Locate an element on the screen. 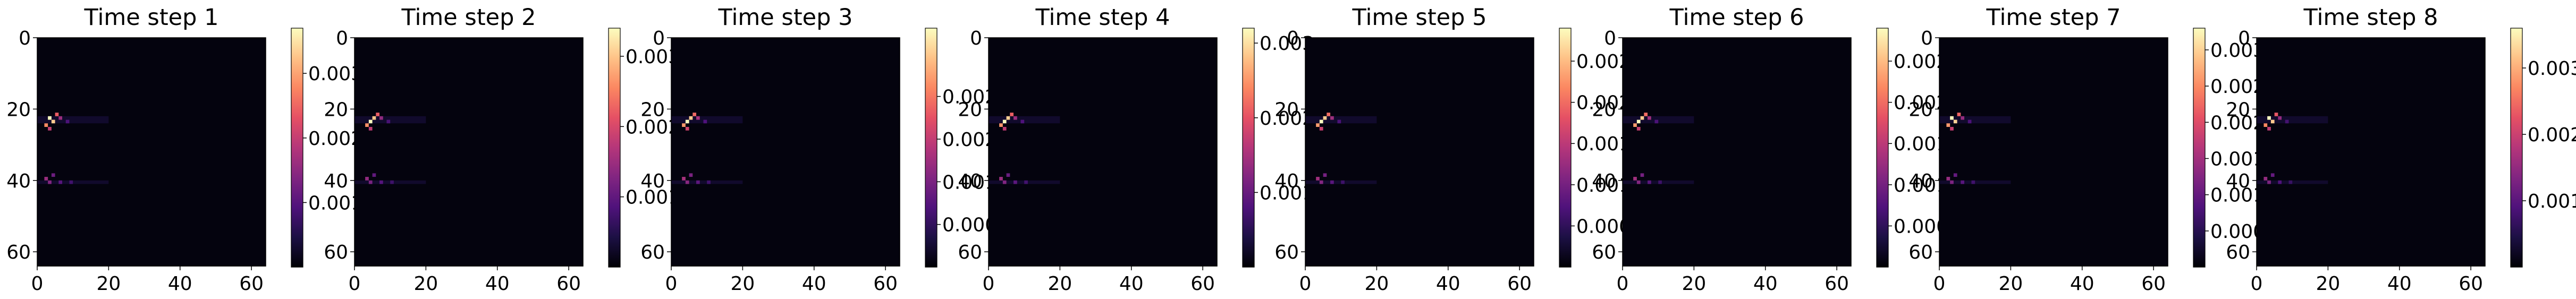 The height and width of the screenshot is (299, 2576). colorbar-tick-label: 0.003 is located at coordinates (335, 74).